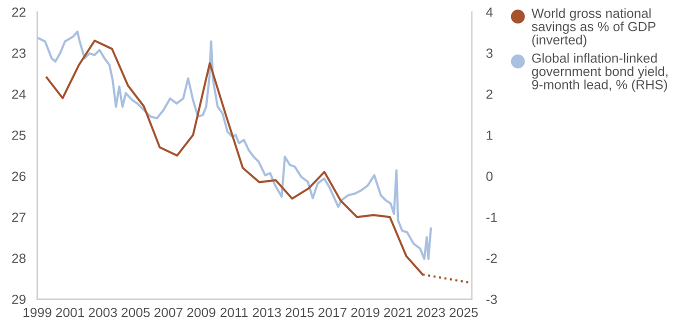 This screenshot has height=332, width=677. What do you see at coordinates (332, 313) in the screenshot?
I see `x-tick-label: 2017` at bounding box center [332, 313].